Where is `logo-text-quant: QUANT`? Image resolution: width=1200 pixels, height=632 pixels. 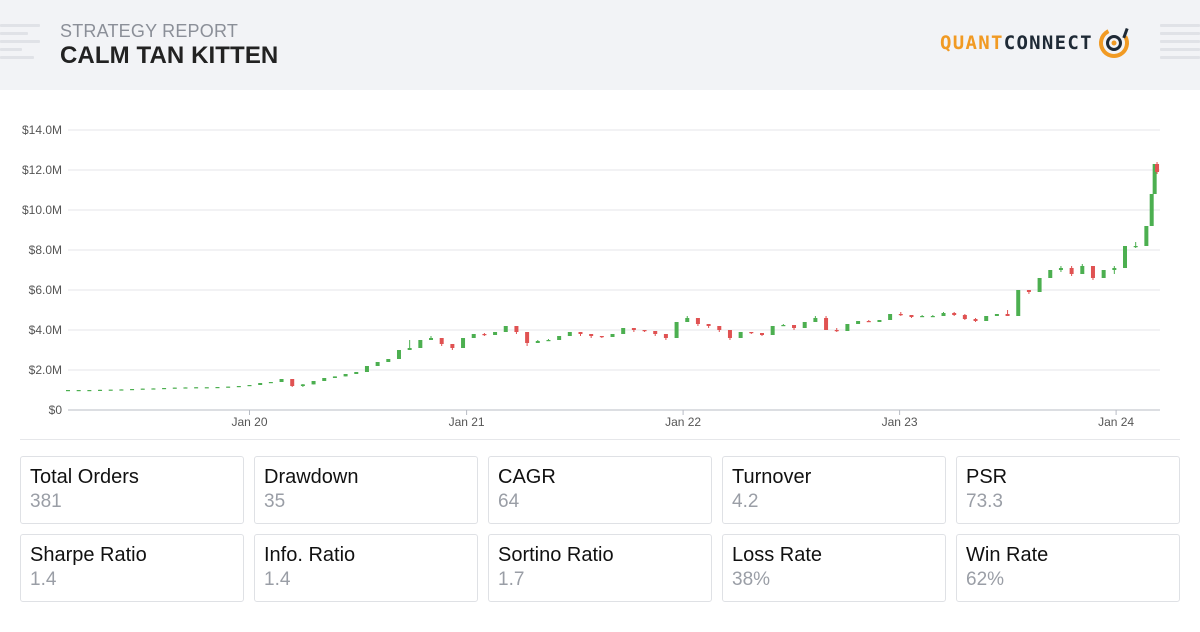
logo-text-quant: QUANT is located at coordinates (972, 43).